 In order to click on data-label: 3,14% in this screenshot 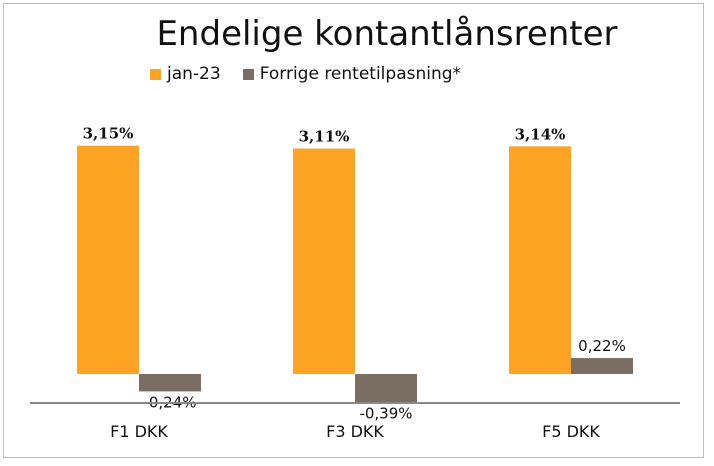, I will do `click(540, 134)`.